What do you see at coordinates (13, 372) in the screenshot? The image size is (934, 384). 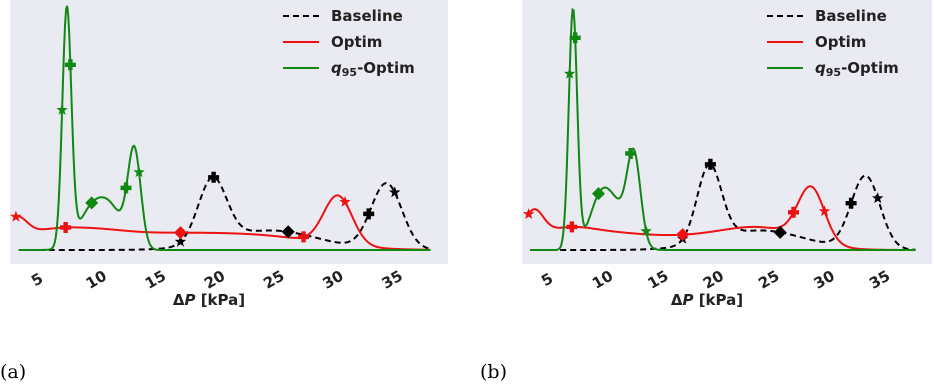 I see `panel-caption: (a)` at bounding box center [13, 372].